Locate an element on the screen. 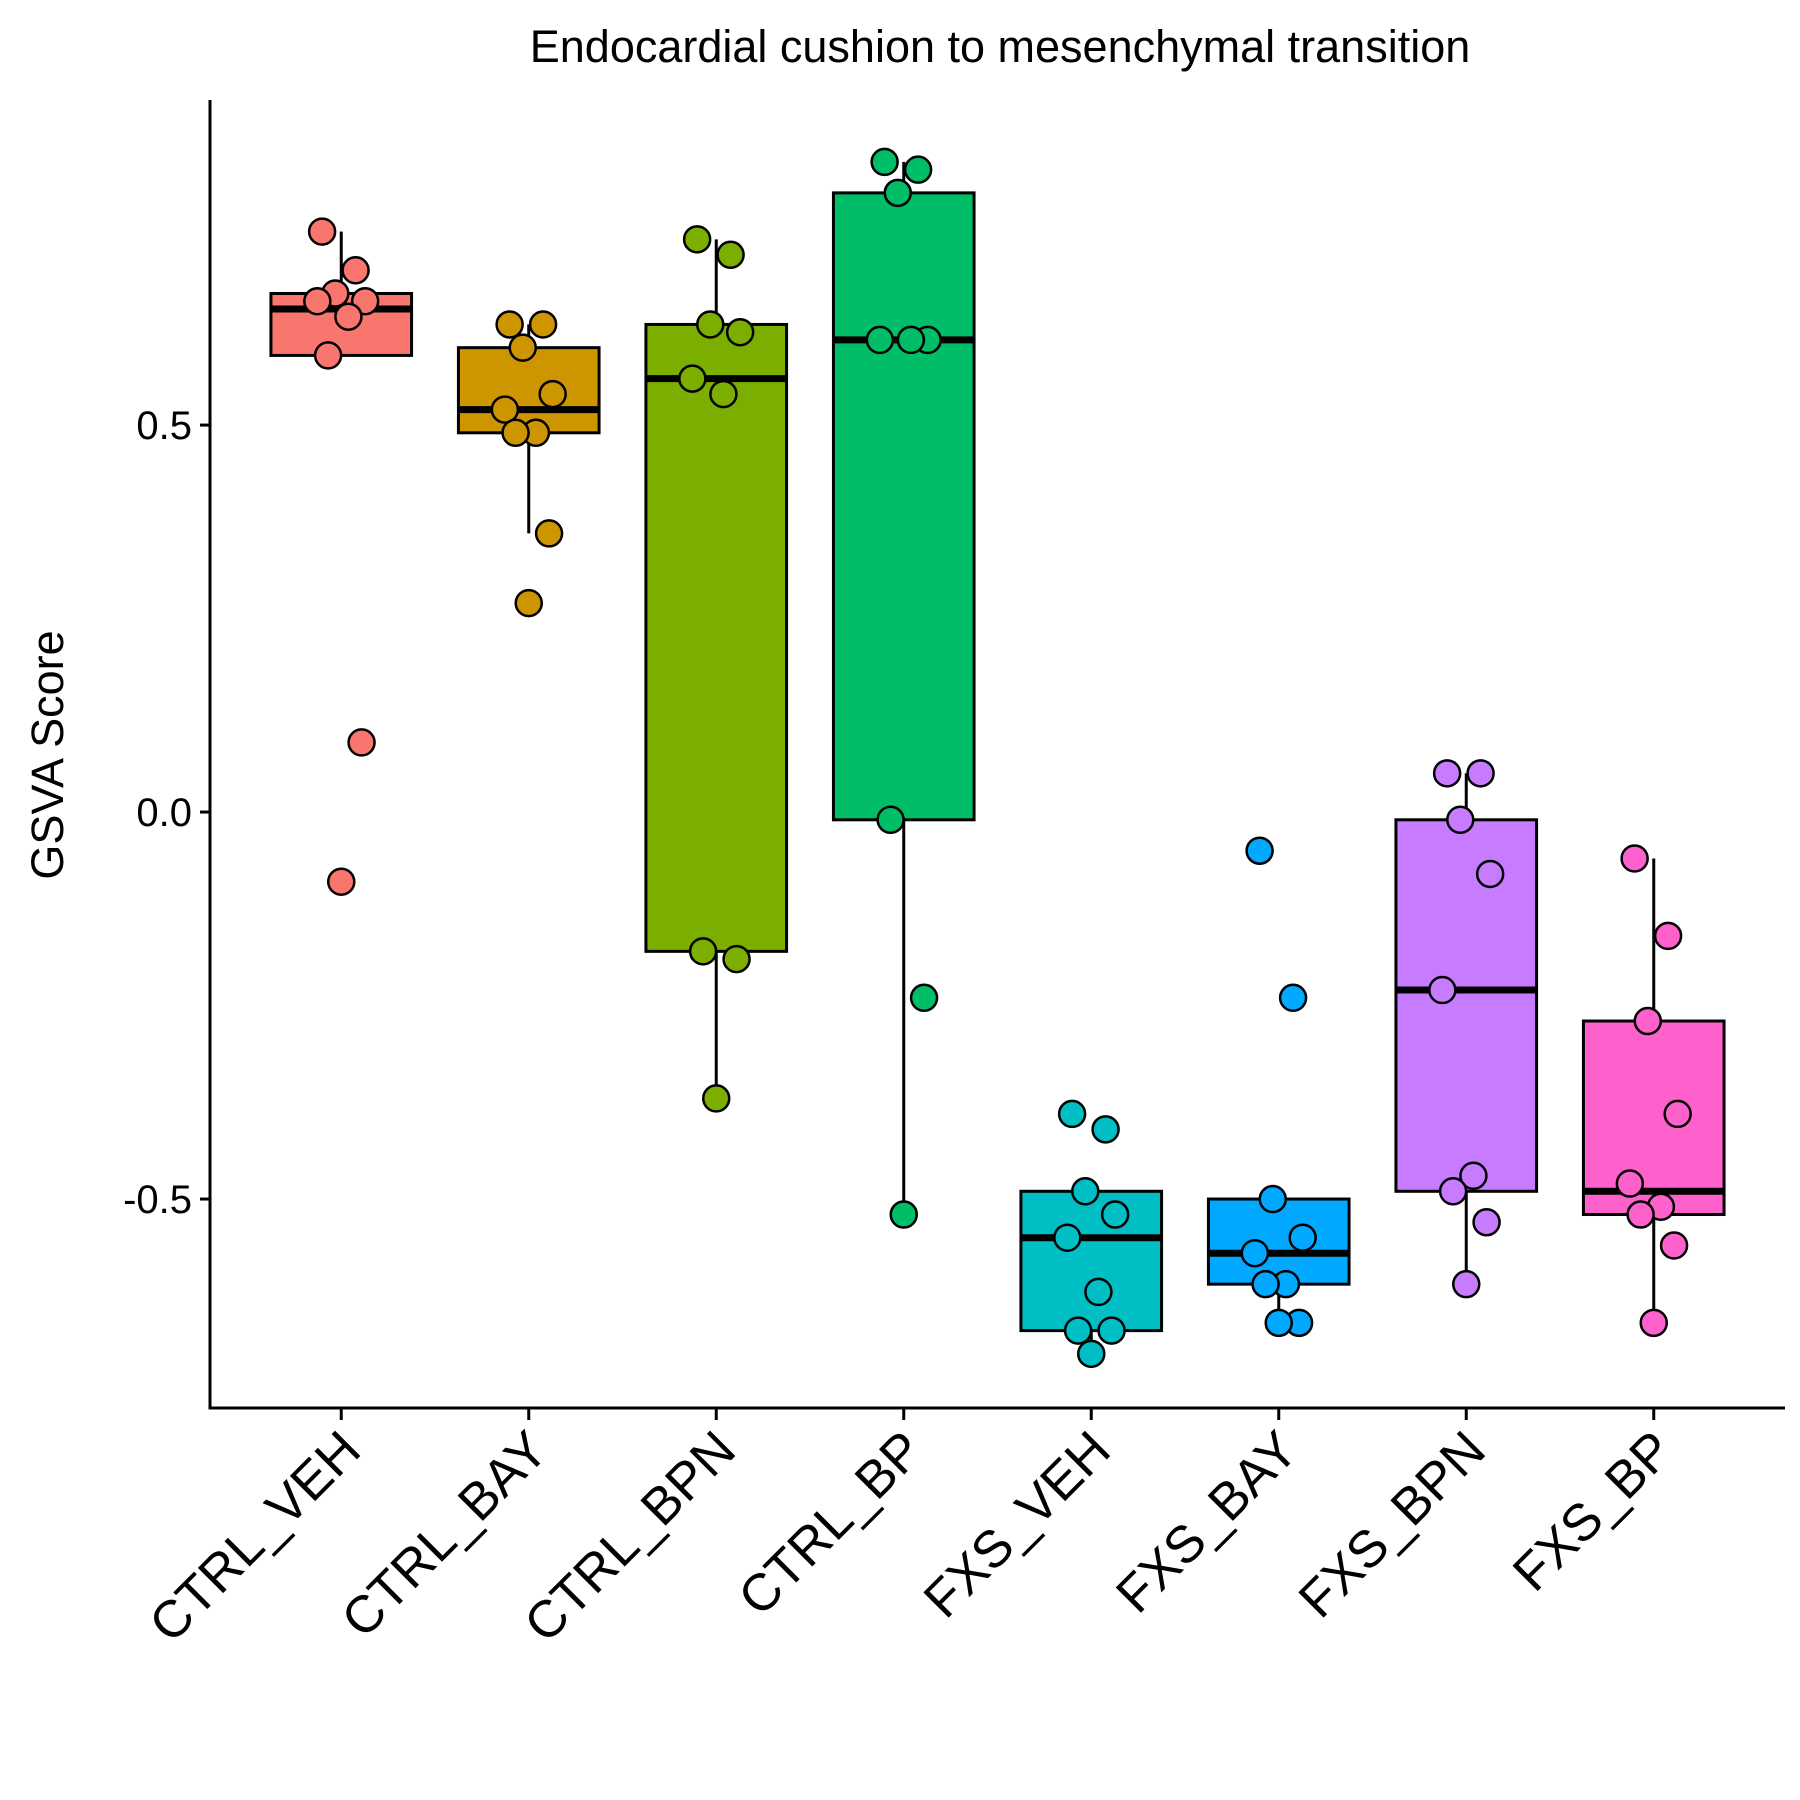 The image size is (1800, 1800). y-tick-label: 0.0 is located at coordinates (164, 813).